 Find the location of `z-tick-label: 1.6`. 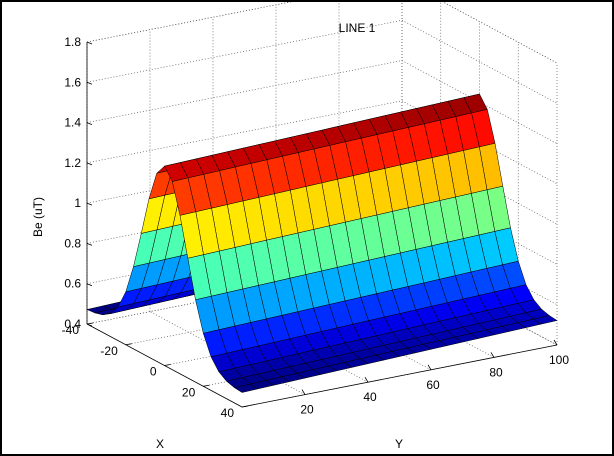

z-tick-label: 1.6 is located at coordinates (72, 82).